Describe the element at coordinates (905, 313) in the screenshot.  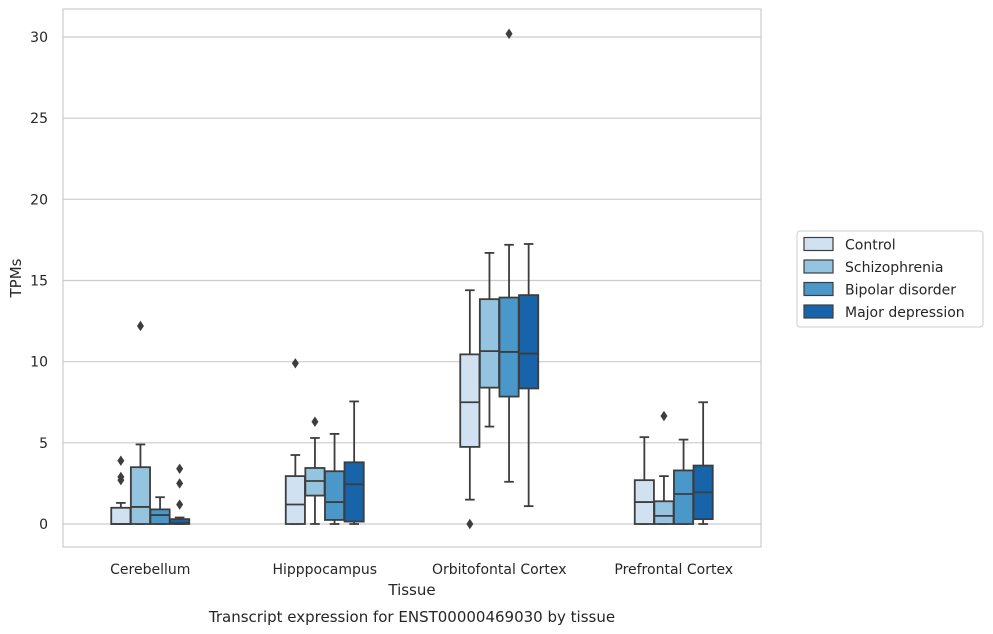
I see `legend-label: Major depression` at that location.